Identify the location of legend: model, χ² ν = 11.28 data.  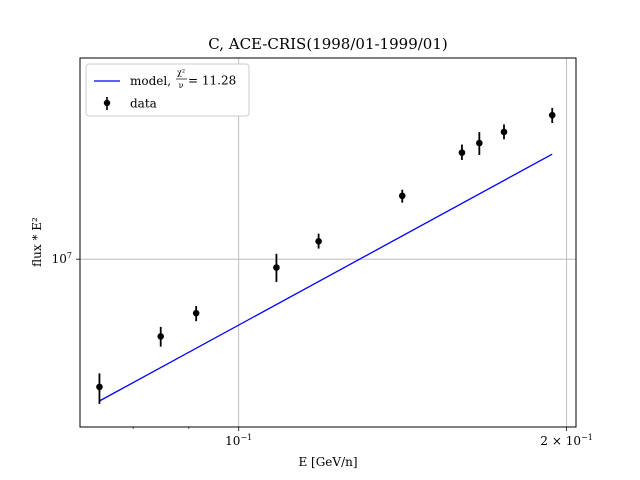
(167, 90).